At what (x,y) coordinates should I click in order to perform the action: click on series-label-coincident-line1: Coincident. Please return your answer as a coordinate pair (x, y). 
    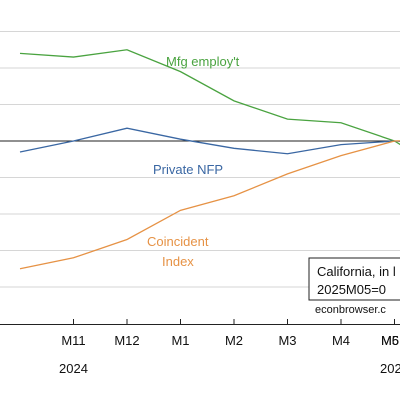
    Looking at the image, I should click on (178, 241).